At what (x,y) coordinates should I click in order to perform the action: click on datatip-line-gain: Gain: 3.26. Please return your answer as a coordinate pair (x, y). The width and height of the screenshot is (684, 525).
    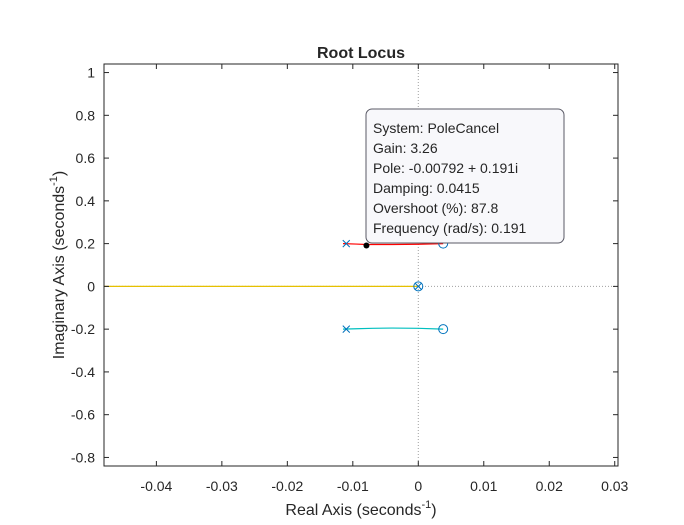
    Looking at the image, I should click on (405, 148).